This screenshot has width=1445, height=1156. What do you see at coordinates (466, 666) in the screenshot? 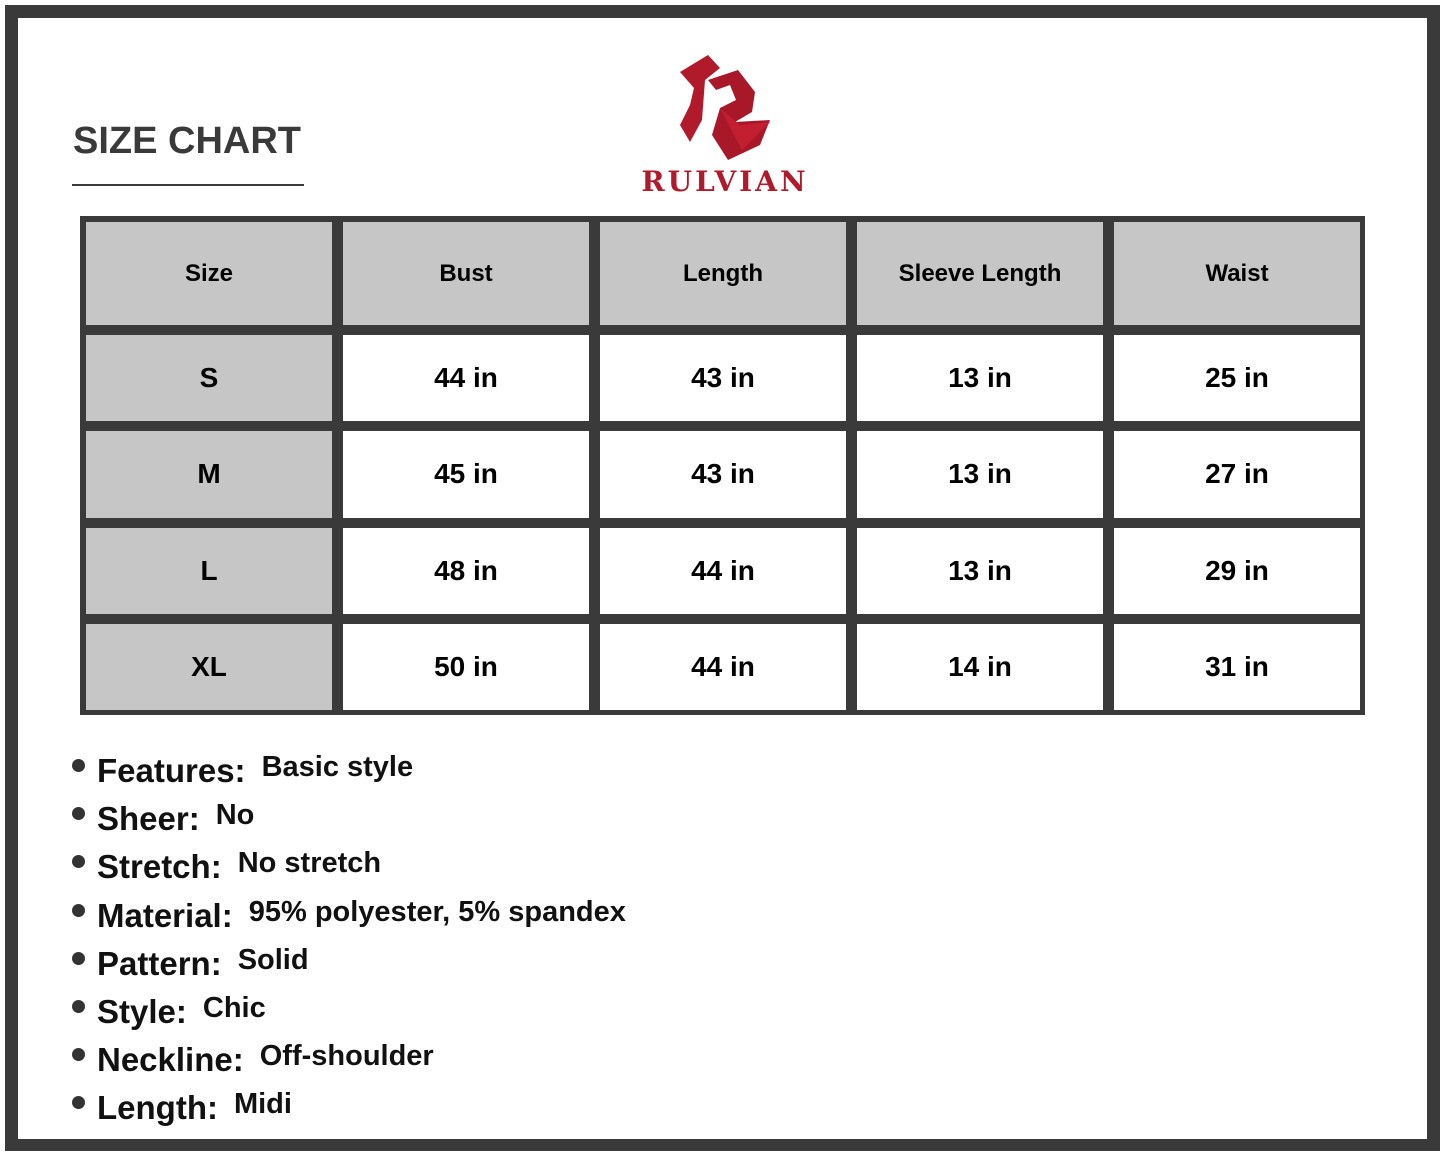
I see `measurement-cell: 50 in` at bounding box center [466, 666].